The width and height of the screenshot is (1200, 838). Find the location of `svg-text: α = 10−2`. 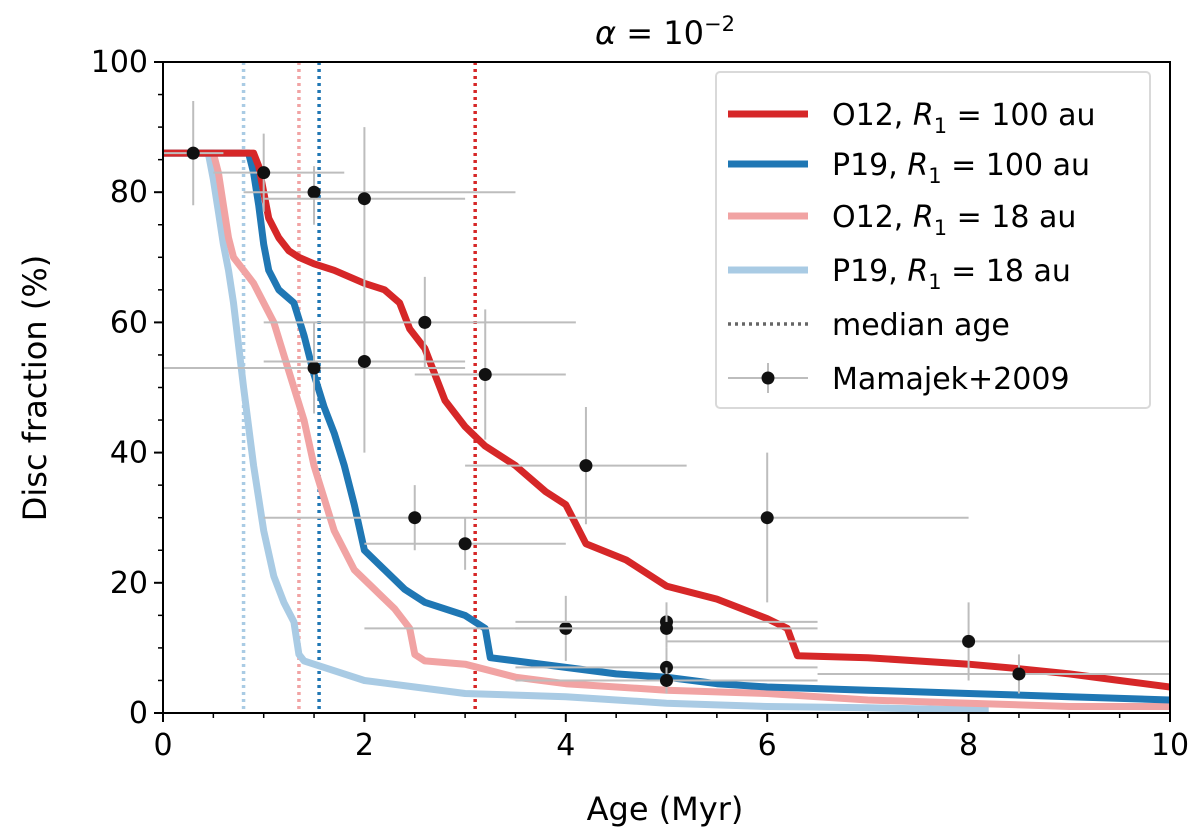

svg-text: α = 10−2 is located at coordinates (665, 32).